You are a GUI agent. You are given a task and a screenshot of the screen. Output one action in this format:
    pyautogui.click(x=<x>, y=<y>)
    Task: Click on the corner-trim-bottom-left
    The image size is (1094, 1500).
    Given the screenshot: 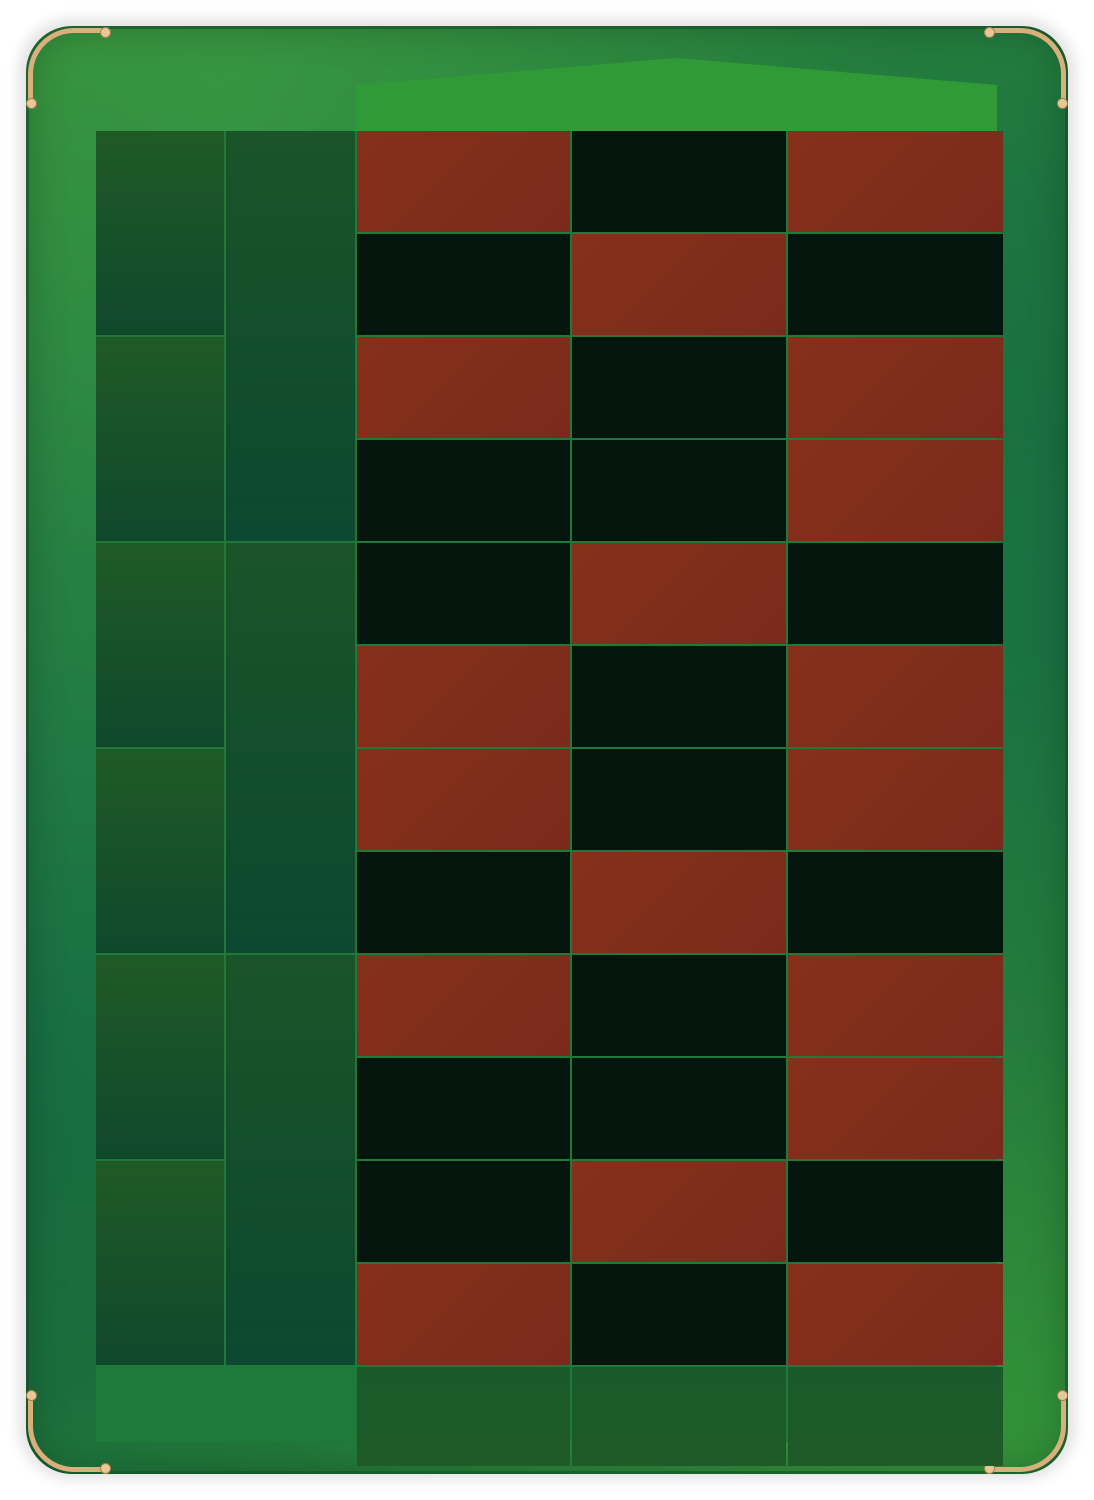 What is the action you would take?
    pyautogui.click(x=65, y=1435)
    